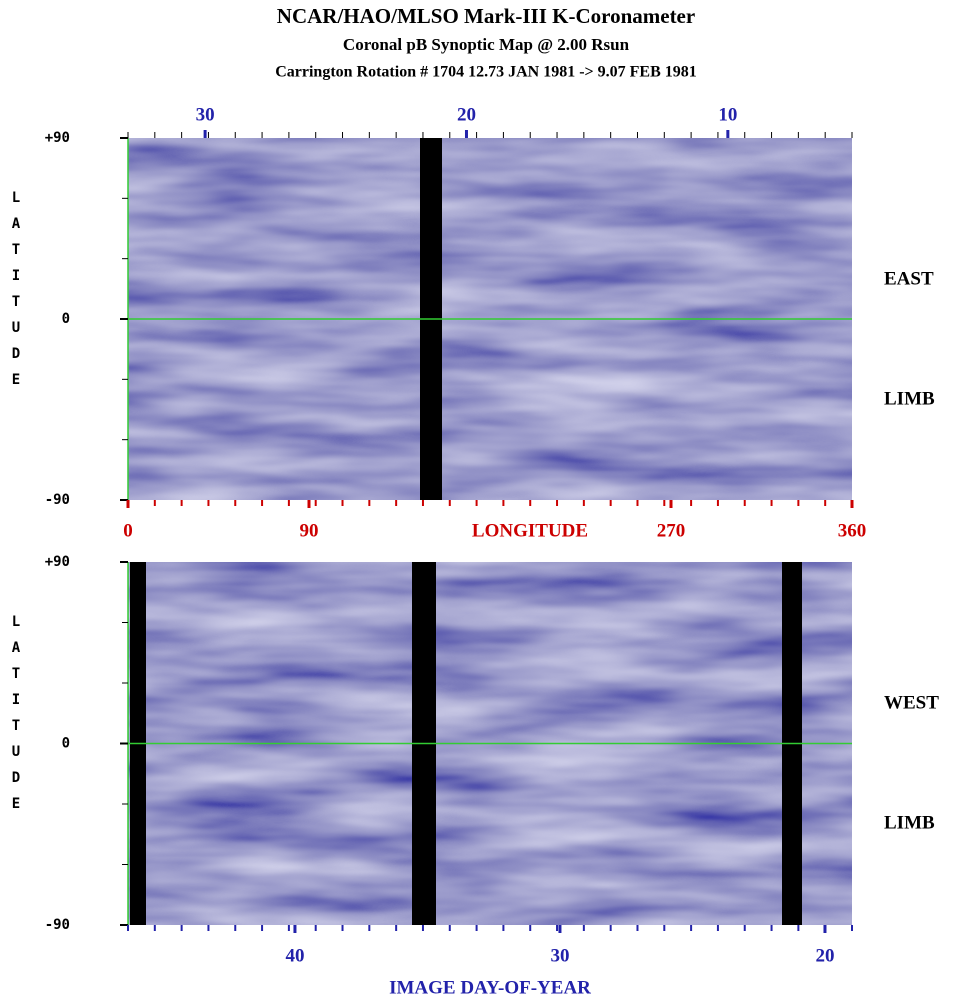 This screenshot has width=973, height=1004. Describe the element at coordinates (486, 16) in the screenshot. I see `title: NCAR/HAO/MLSO Mark-III K-Coronameter` at that location.